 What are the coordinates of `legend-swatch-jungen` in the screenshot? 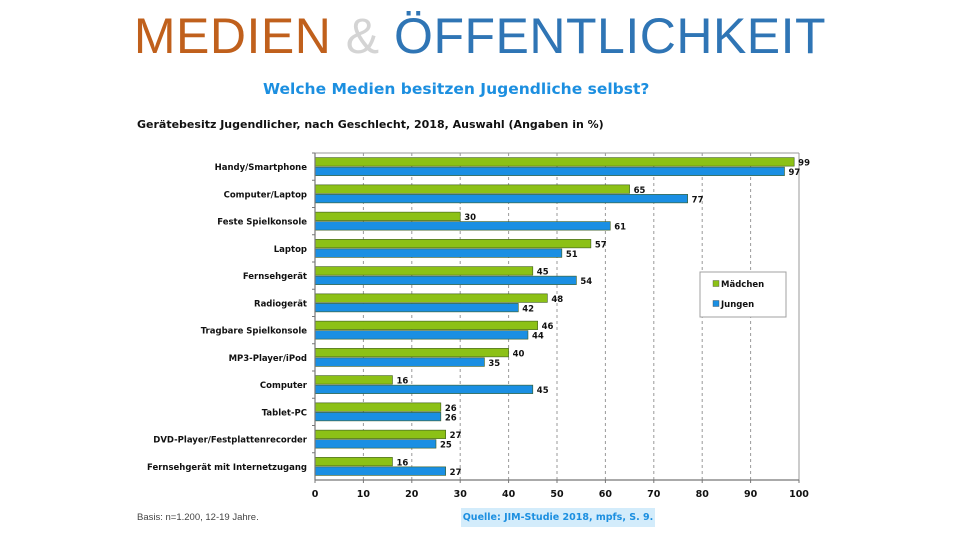 It's located at (716, 303).